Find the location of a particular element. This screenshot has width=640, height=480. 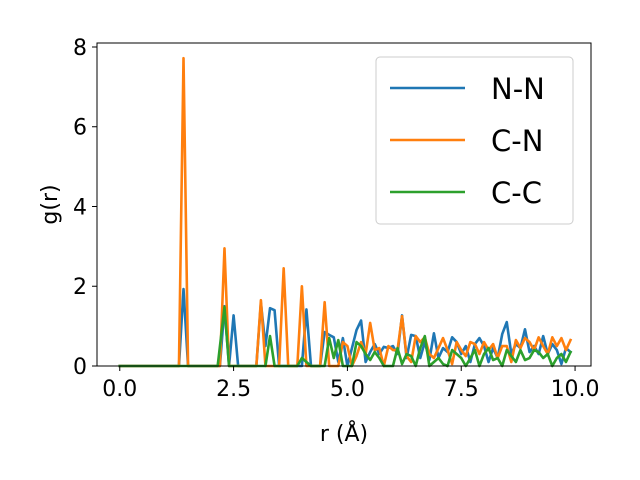

legend-box is located at coordinates (474, 140).